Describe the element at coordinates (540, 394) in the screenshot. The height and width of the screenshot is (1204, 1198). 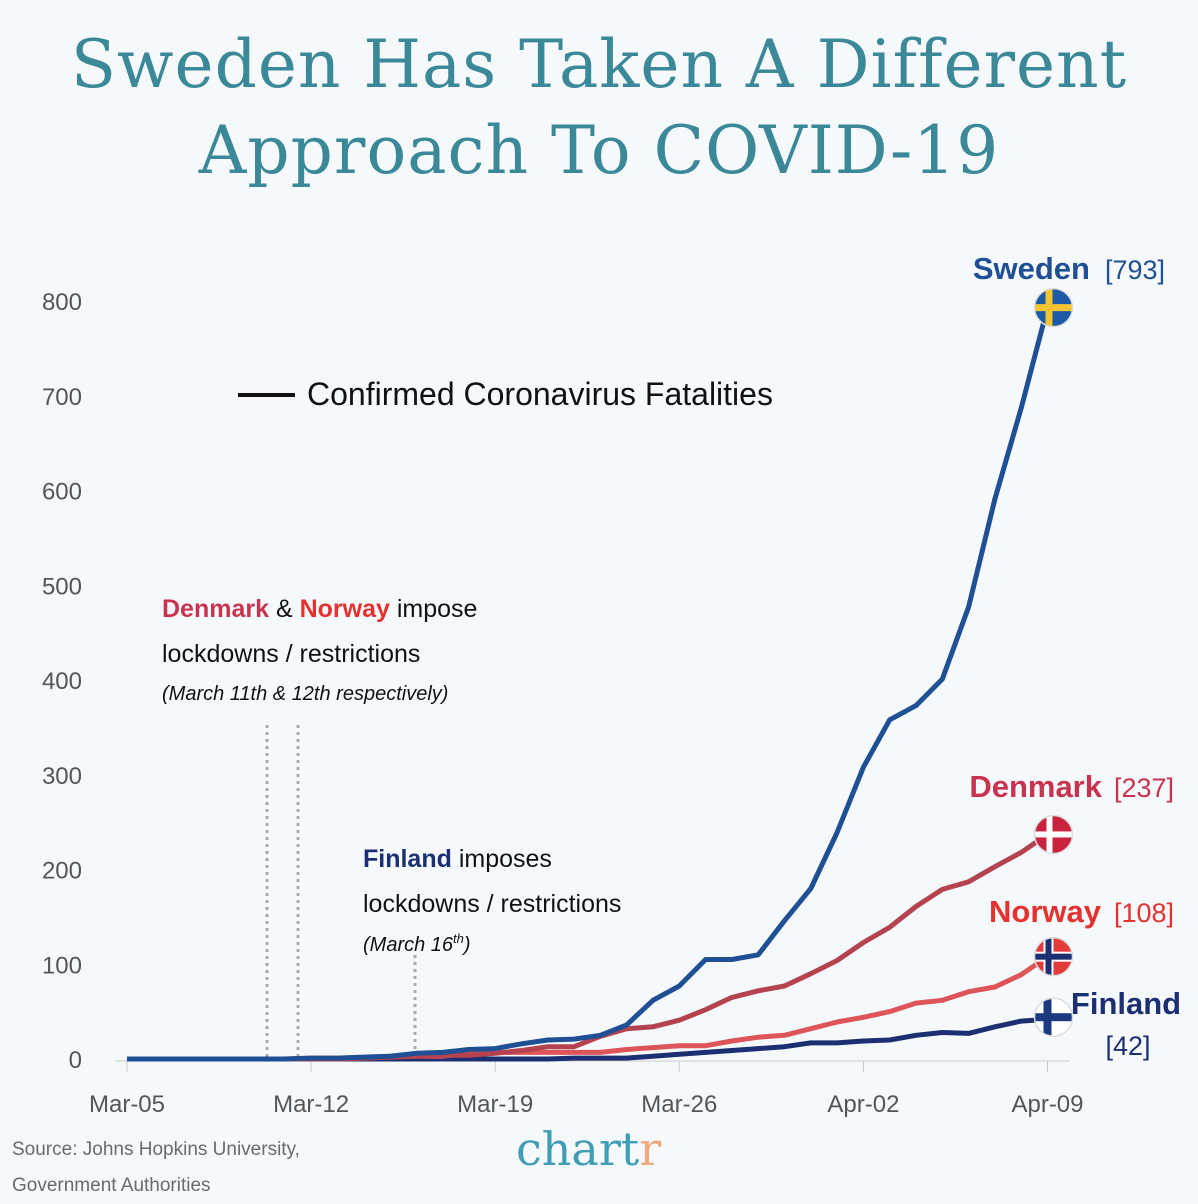
I see `legend-label: Confirmed Coronavirus Fatalities` at that location.